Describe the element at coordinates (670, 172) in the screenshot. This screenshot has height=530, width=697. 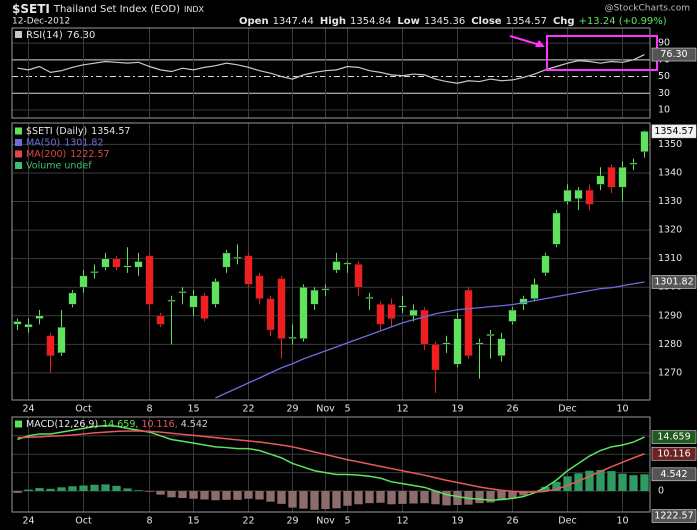
I see `y-tick-label: 1340` at that location.